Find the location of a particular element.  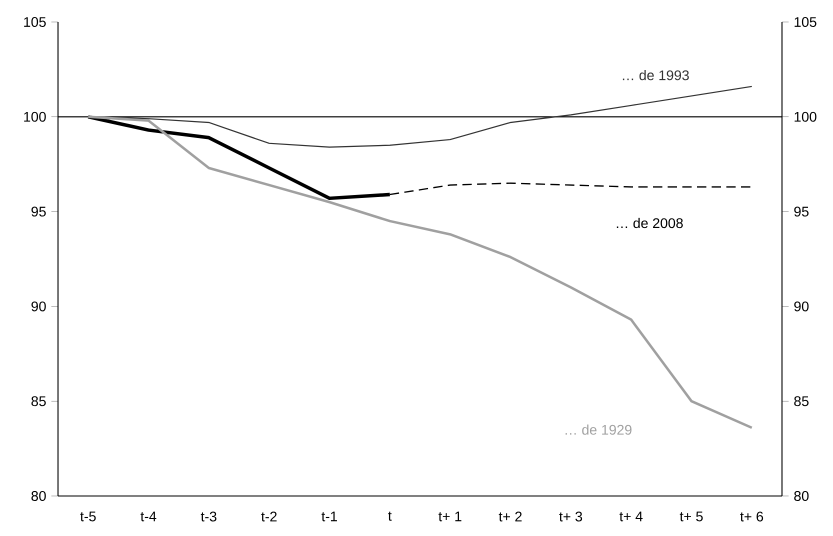

x-tick-label: t-3 is located at coordinates (208, 517).